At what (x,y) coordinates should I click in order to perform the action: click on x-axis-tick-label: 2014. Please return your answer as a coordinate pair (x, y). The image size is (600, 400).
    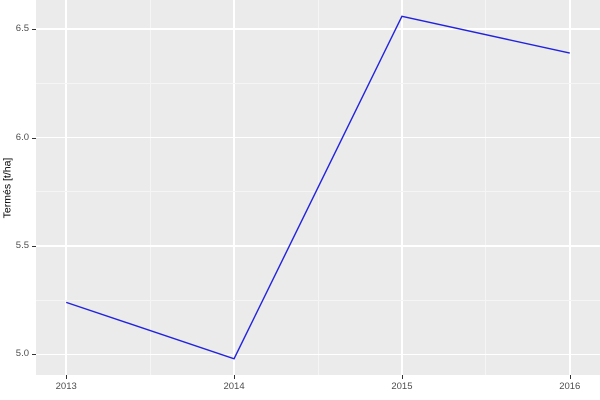
    Looking at the image, I should click on (234, 386).